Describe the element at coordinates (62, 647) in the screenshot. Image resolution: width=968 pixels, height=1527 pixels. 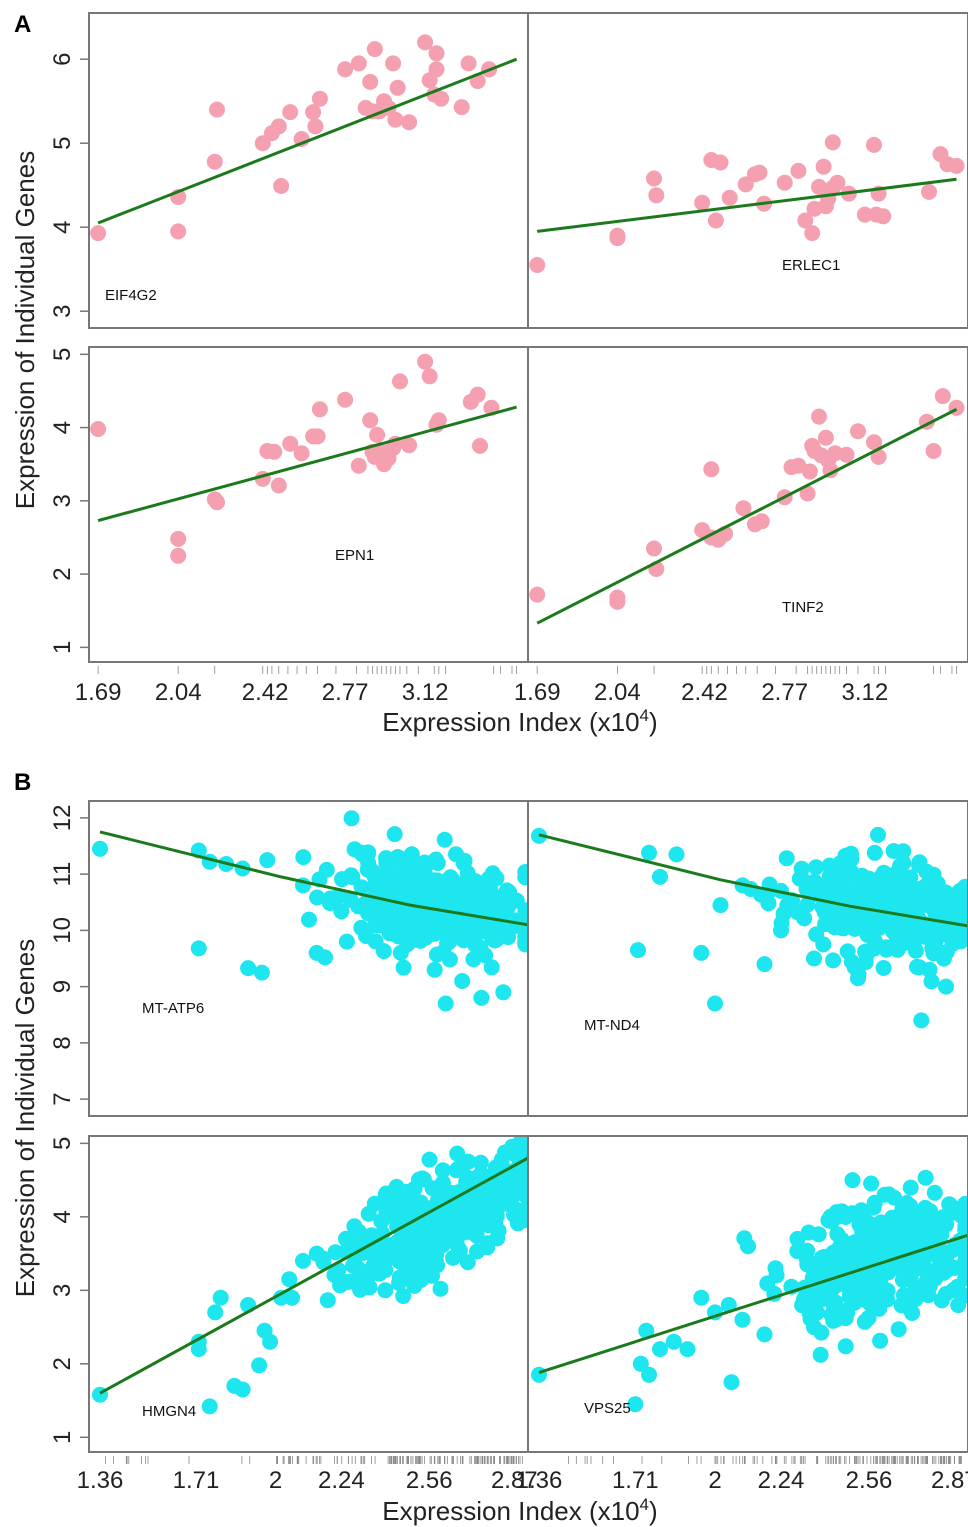
I see `chart-a-erlec1-y-tick-label: 1` at that location.